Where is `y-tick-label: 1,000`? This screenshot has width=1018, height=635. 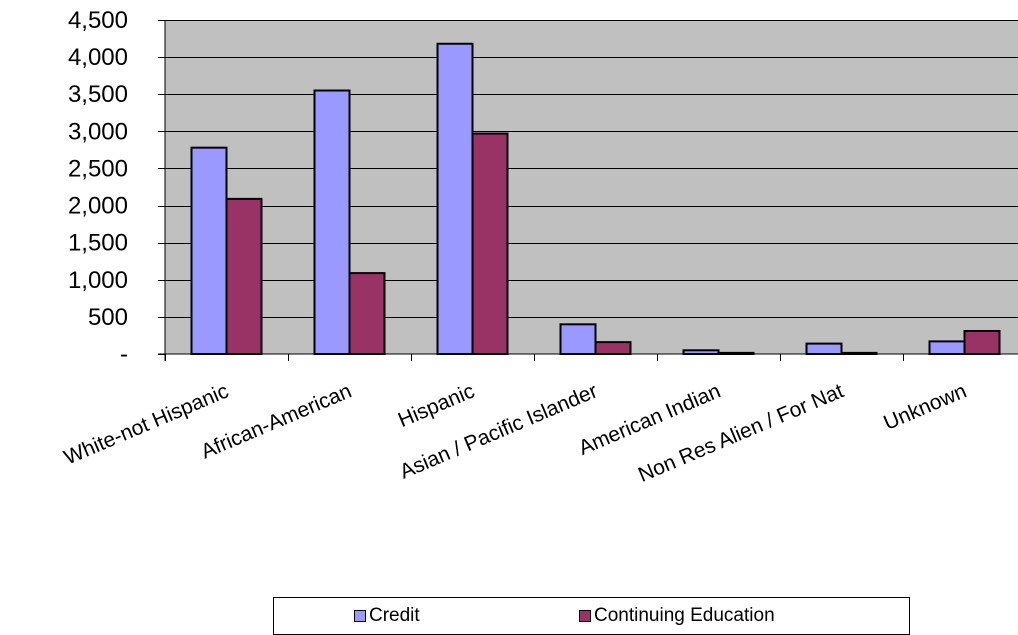
y-tick-label: 1,000 is located at coordinates (98, 280).